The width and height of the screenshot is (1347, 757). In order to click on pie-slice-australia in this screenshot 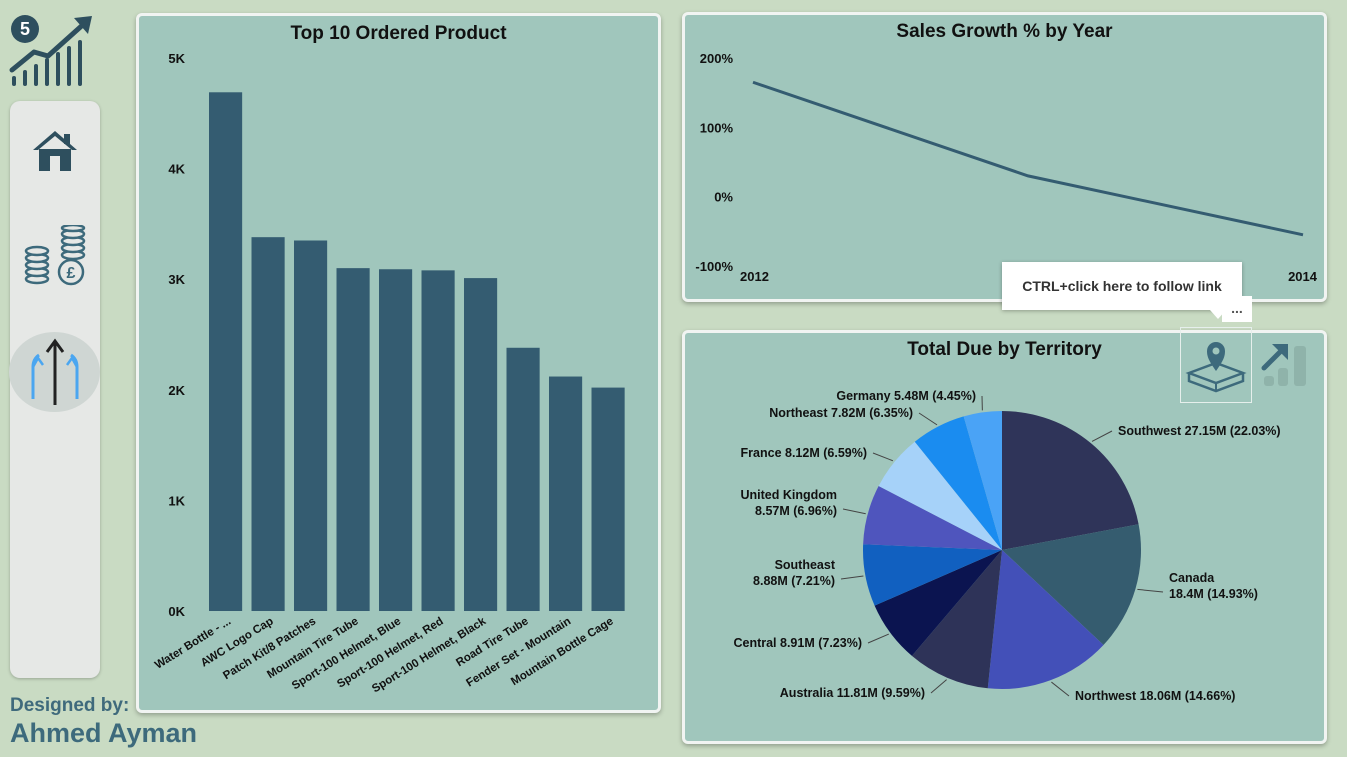, I will do `click(956, 619)`.